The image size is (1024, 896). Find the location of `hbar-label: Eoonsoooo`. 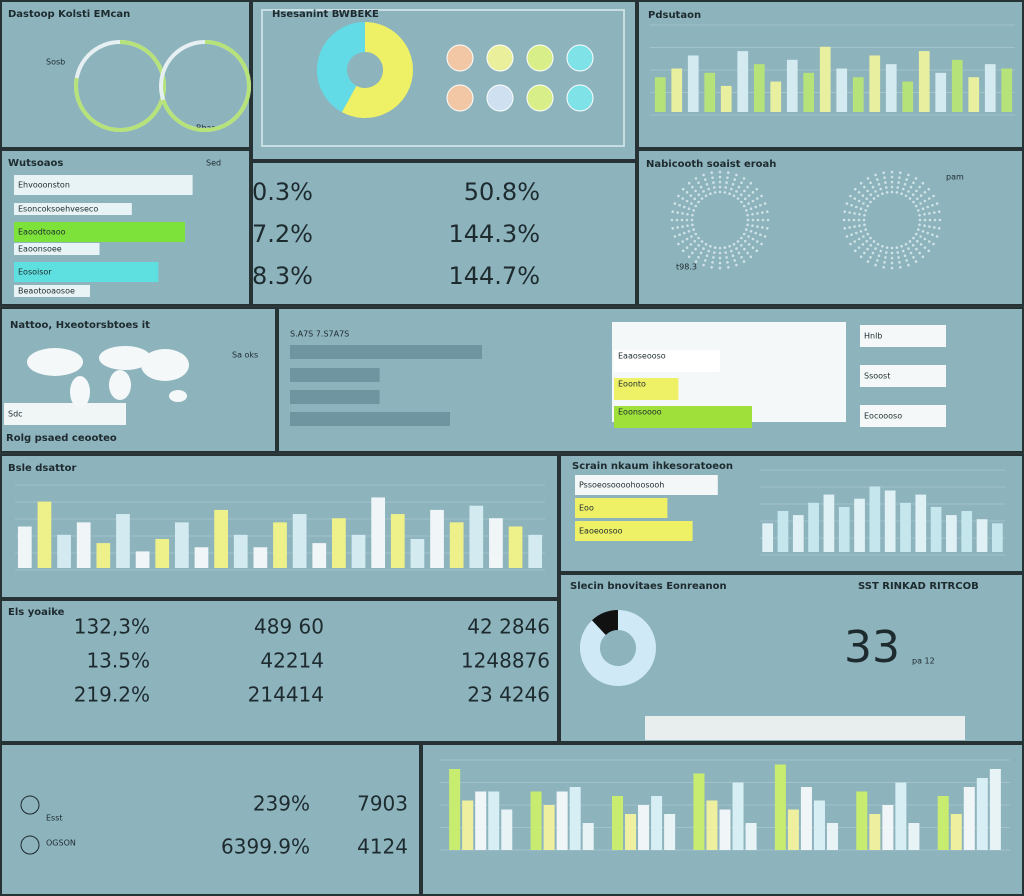

hbar-label: Eoonsoooo is located at coordinates (640, 412).